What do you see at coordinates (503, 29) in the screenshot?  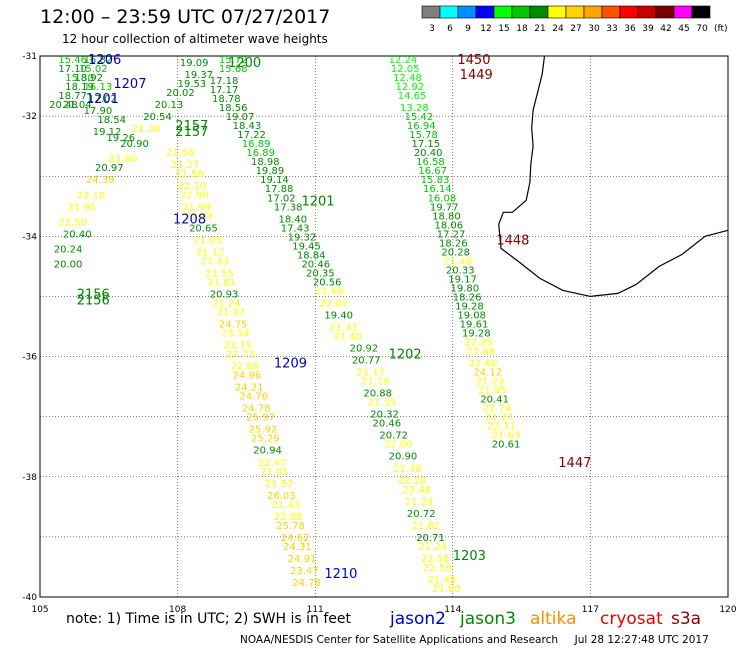 I see `colorbar-label: 15` at bounding box center [503, 29].